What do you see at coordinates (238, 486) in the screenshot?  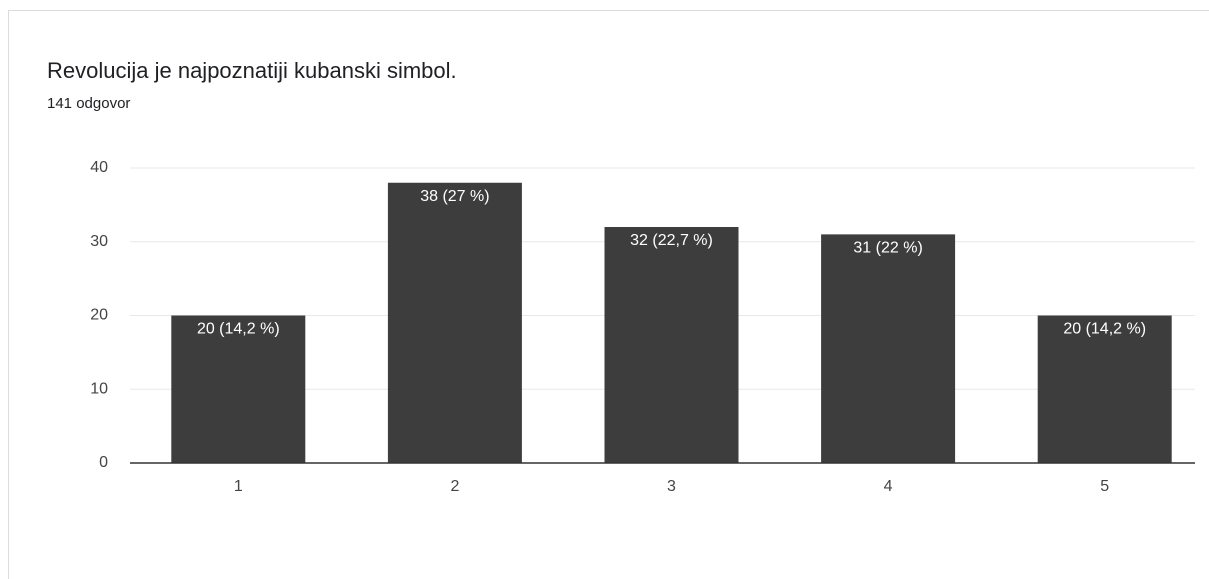 I see `x-tick-label: 1` at bounding box center [238, 486].